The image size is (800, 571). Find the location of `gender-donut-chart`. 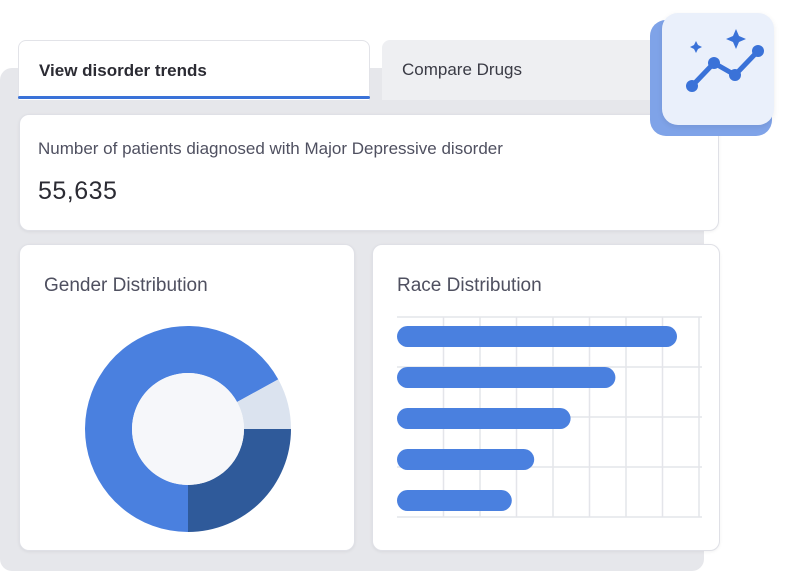

gender-donut-chart is located at coordinates (188, 429).